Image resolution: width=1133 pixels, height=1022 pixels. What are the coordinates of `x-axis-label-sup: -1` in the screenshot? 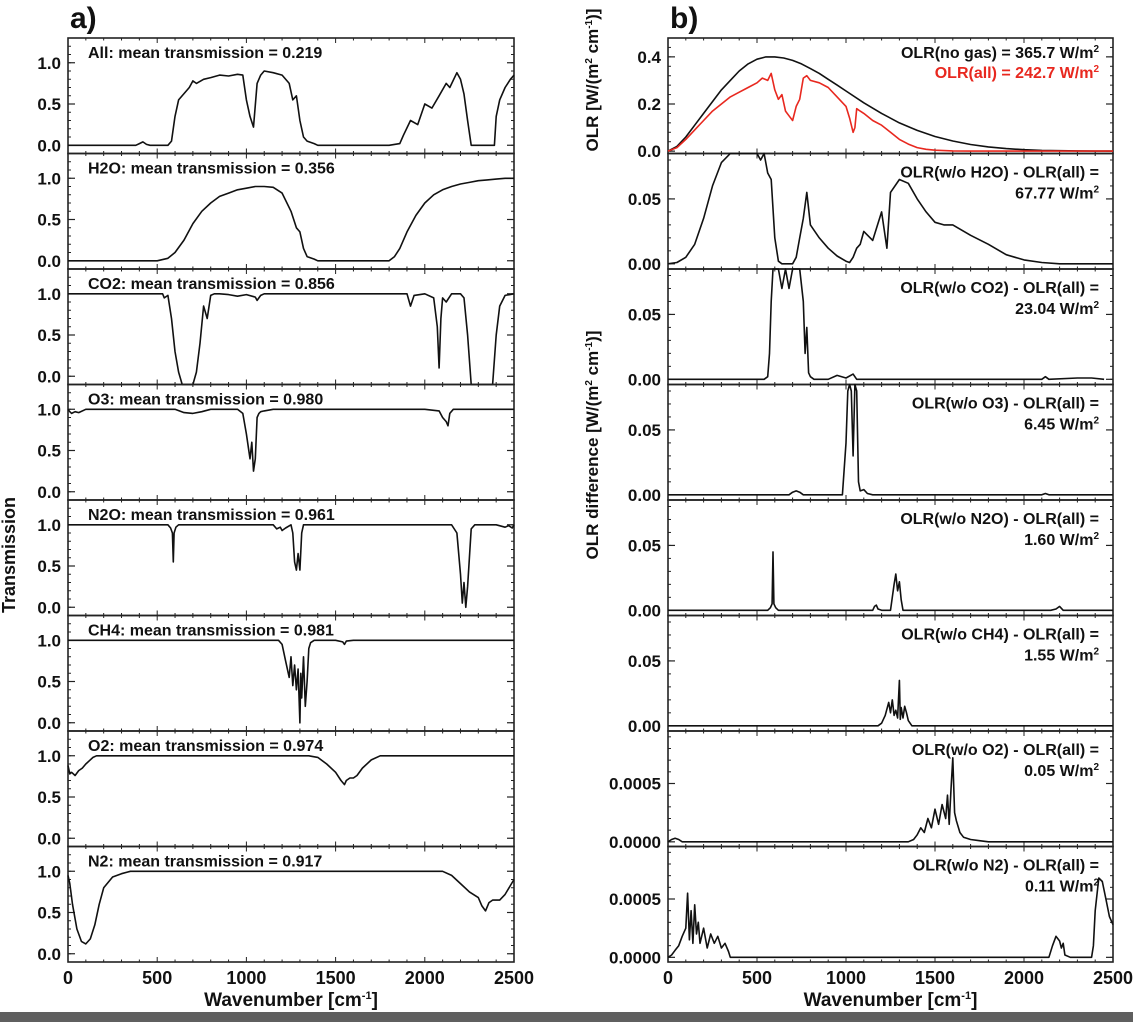 It's located at (966, 996).